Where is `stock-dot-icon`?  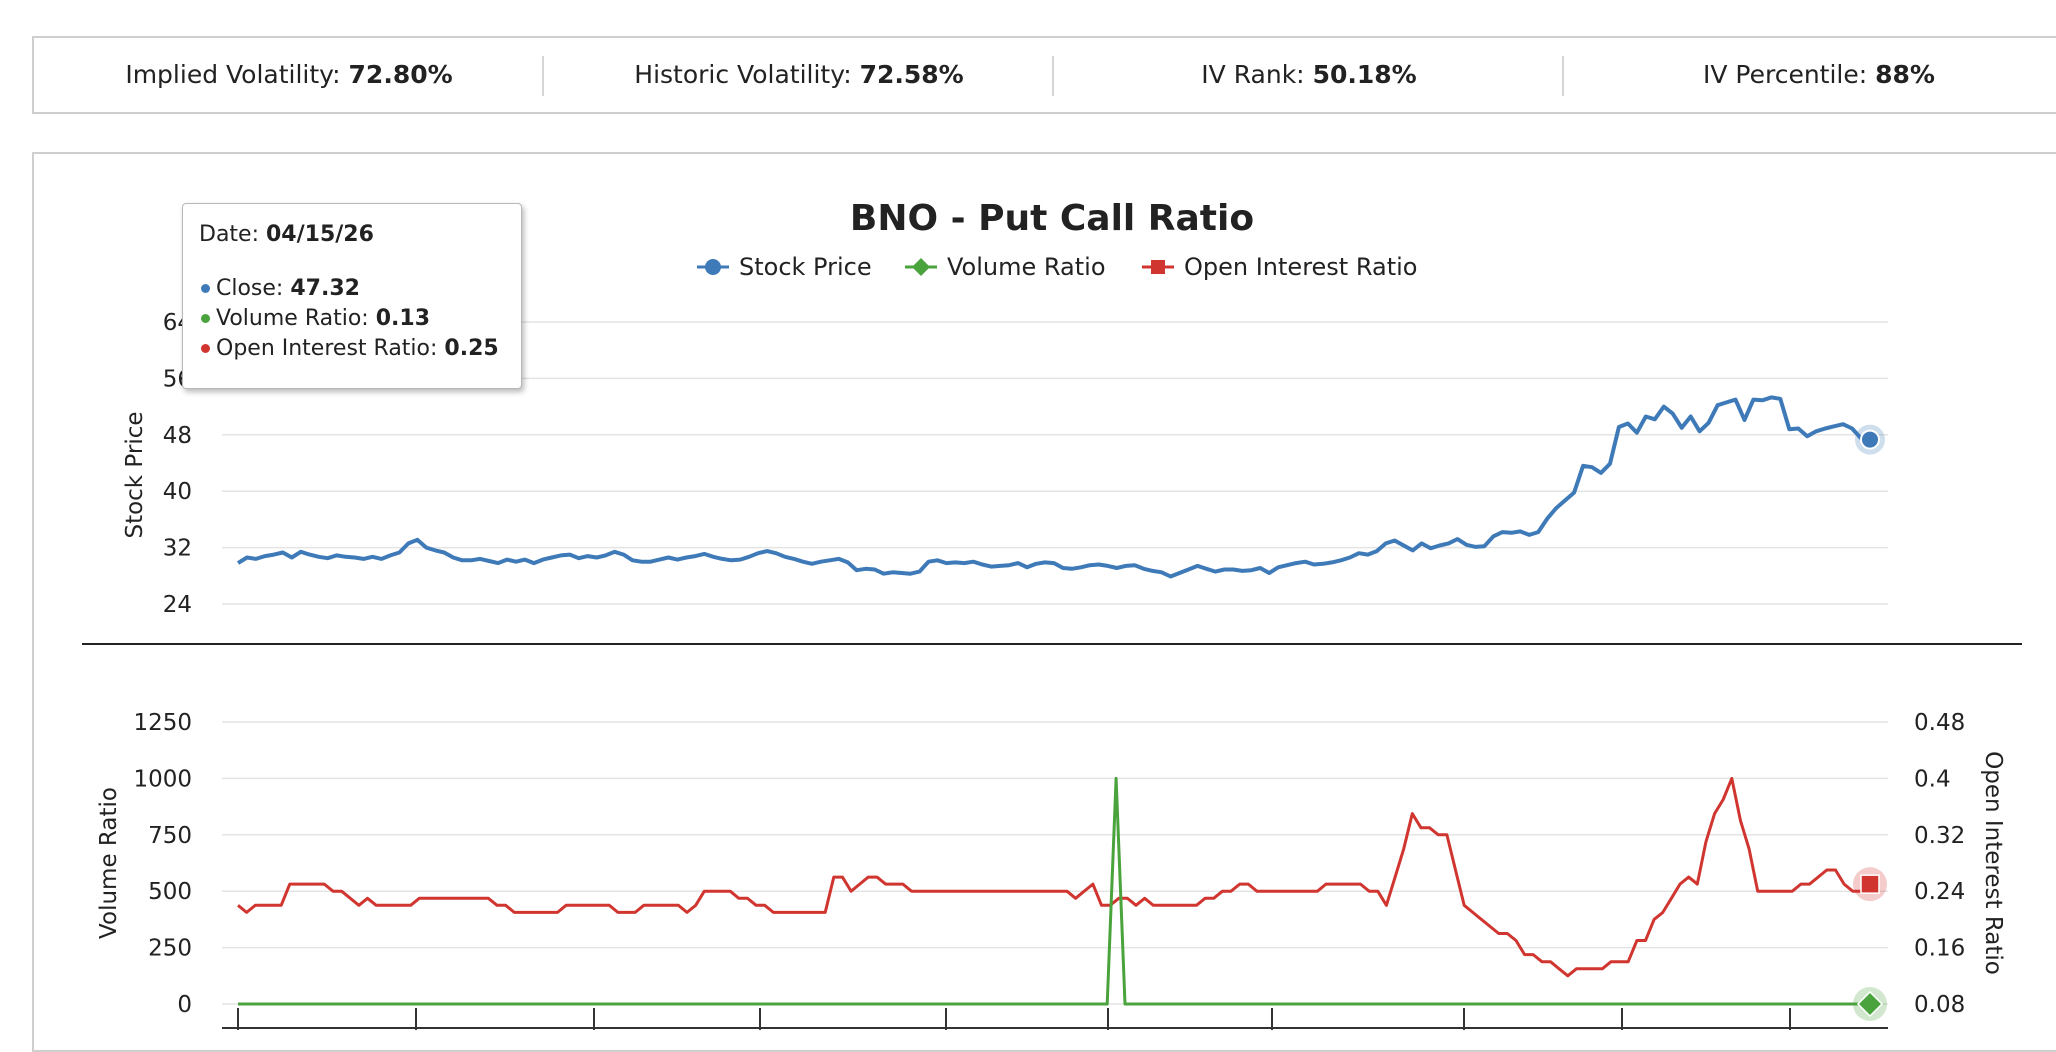 stock-dot-icon is located at coordinates (205, 288).